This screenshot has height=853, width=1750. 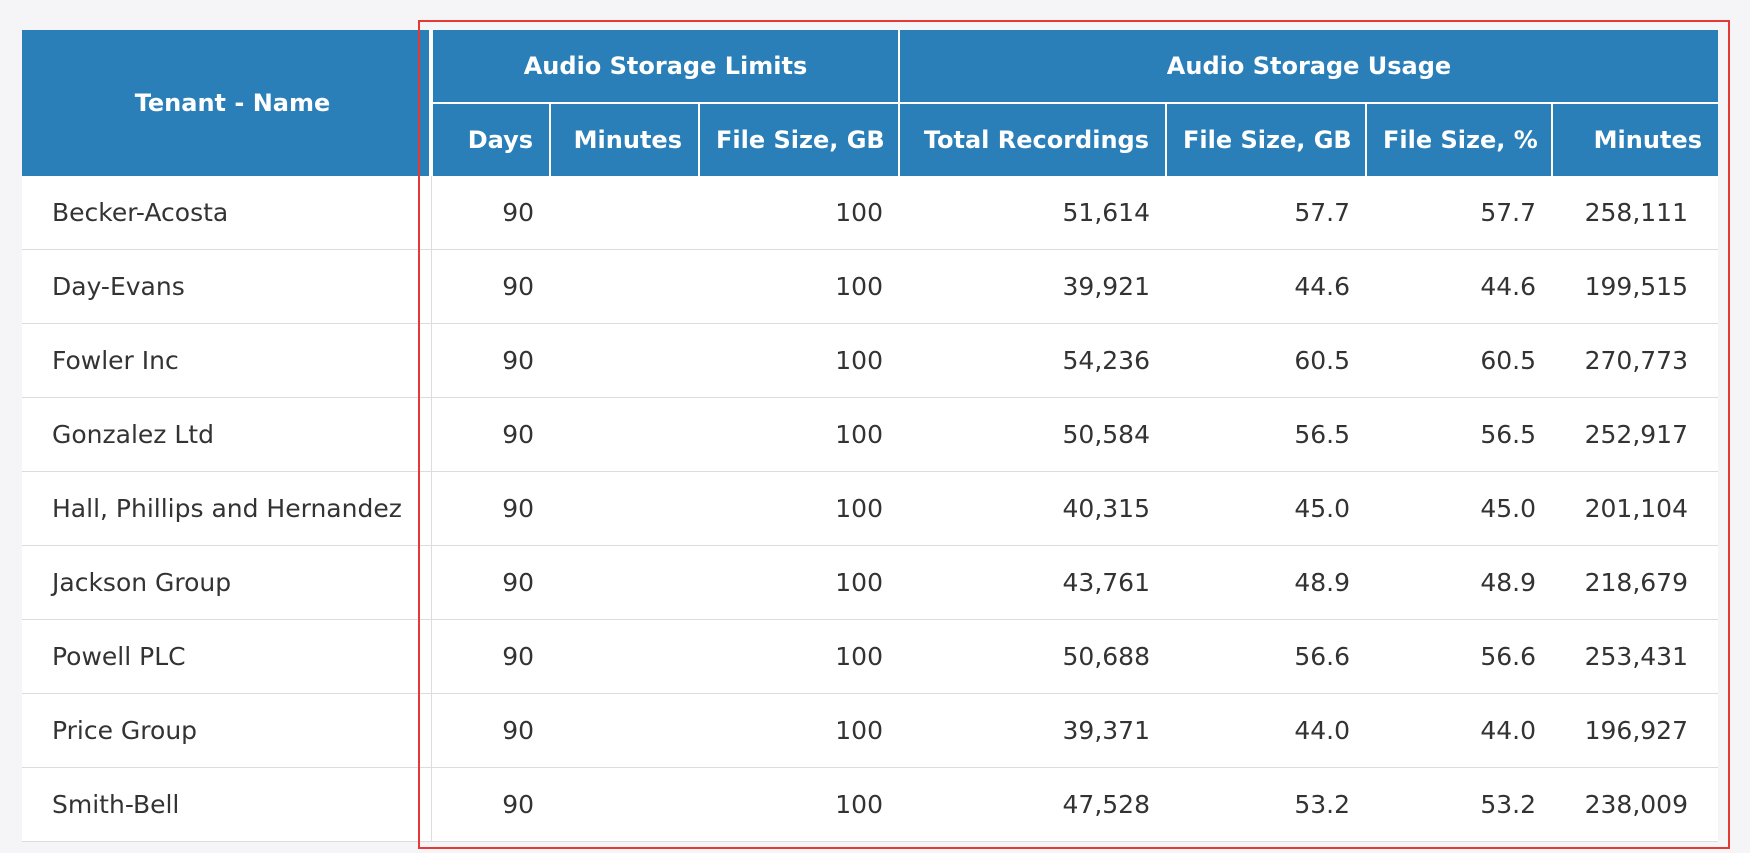 What do you see at coordinates (1459, 730) in the screenshot?
I see `cell-file-size-percent: 44.0` at bounding box center [1459, 730].